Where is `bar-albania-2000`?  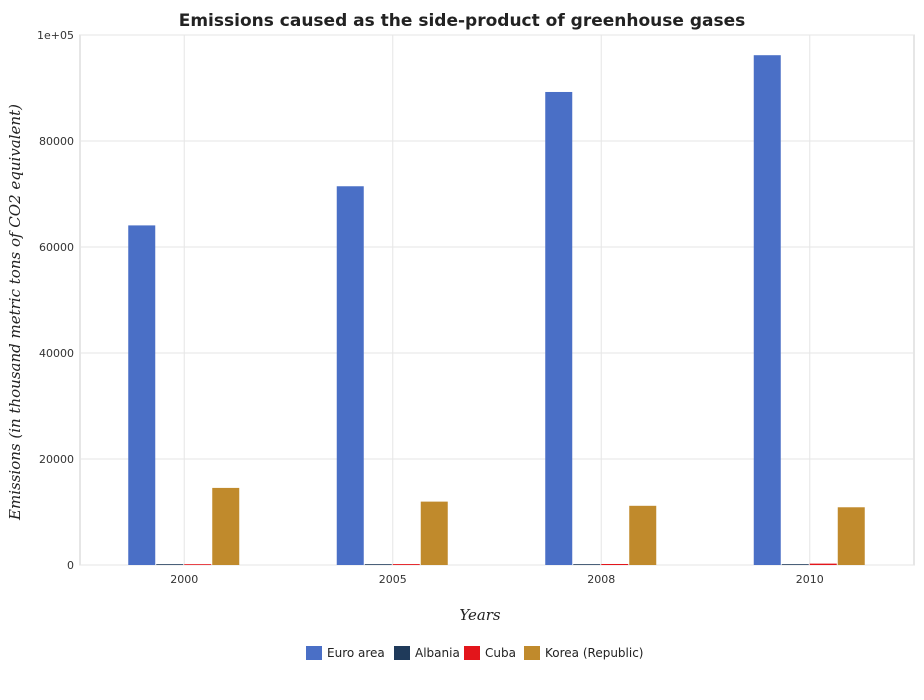
bar-albania-2000 is located at coordinates (170, 564).